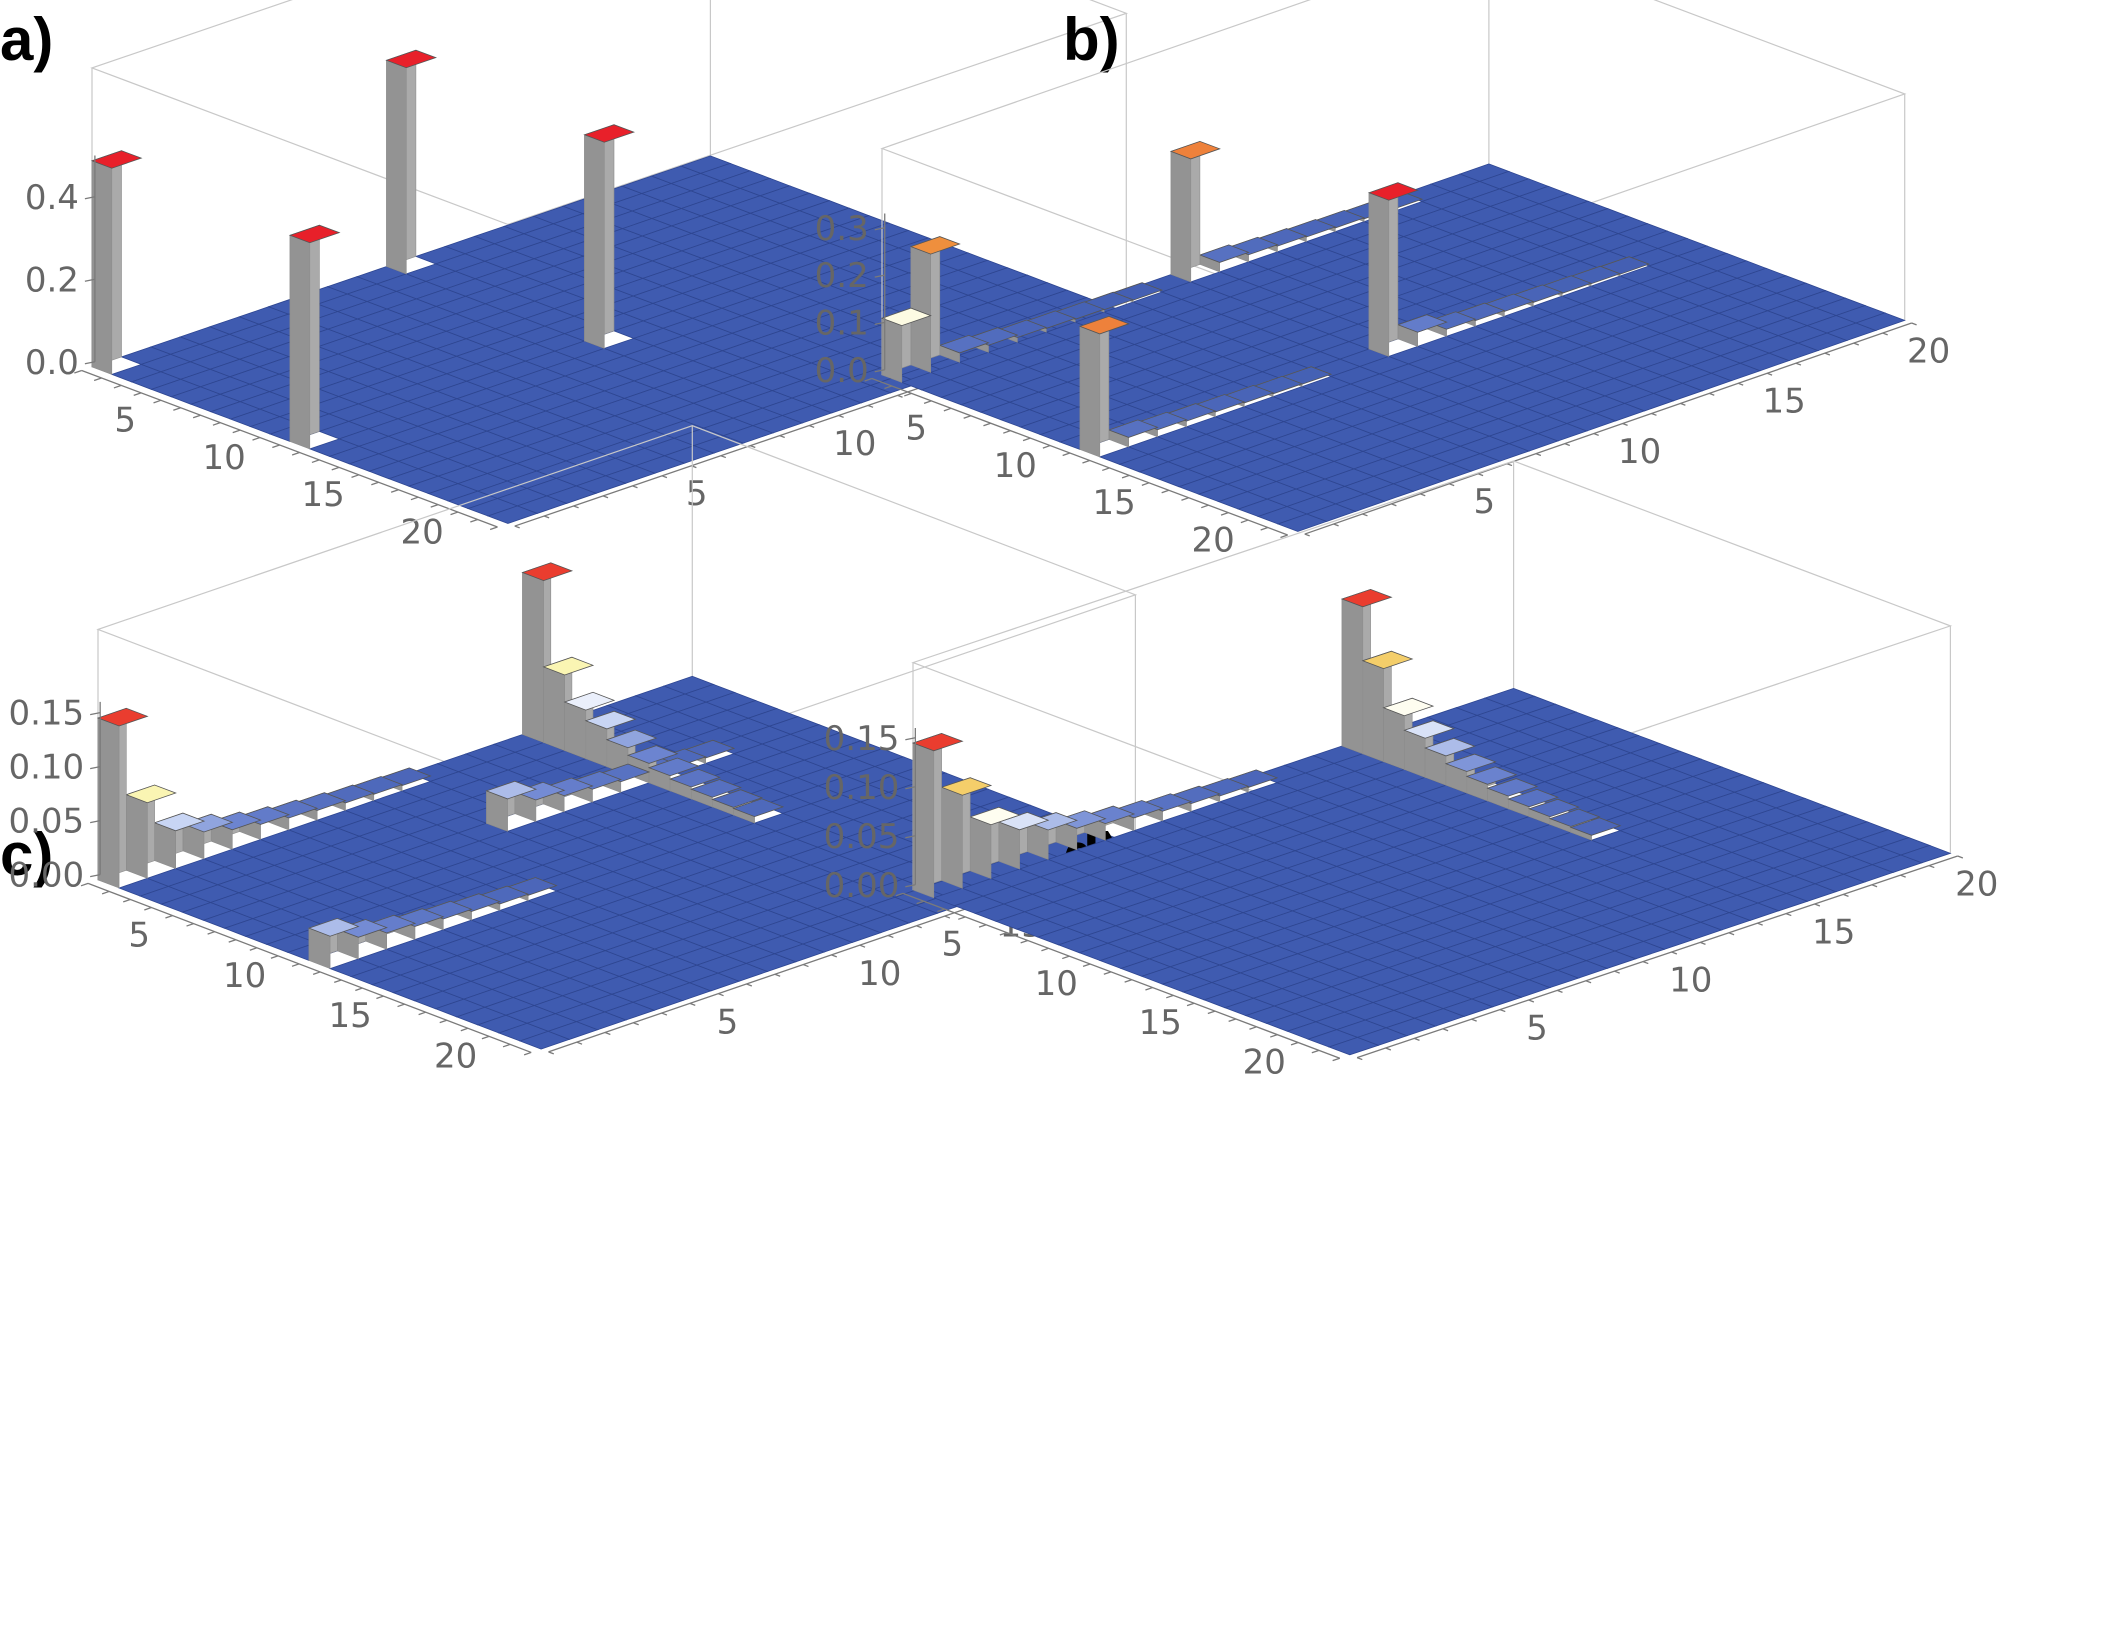 The height and width of the screenshot is (1631, 2123). Describe the element at coordinates (1091, 39) in the screenshot. I see `panel-label: b)` at that location.